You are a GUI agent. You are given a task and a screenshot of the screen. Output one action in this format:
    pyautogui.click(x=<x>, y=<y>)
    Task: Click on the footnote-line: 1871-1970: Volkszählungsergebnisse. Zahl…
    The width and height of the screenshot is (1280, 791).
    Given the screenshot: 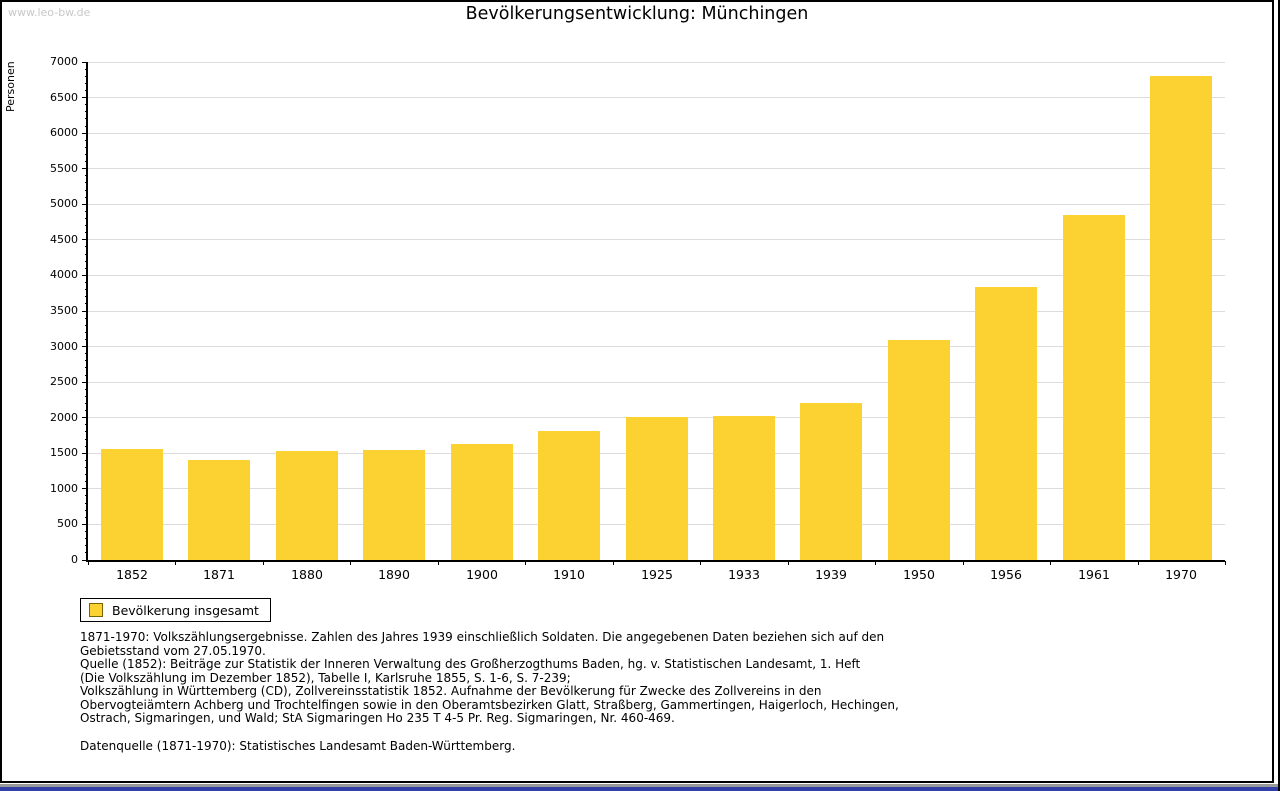 What is the action you would take?
    pyautogui.click(x=482, y=637)
    